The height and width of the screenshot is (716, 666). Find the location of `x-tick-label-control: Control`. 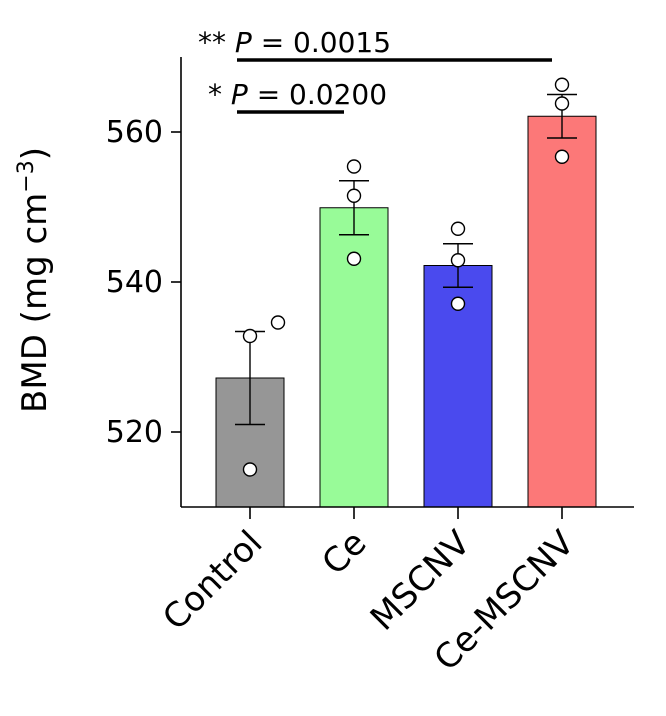

x-tick-label-control: Control is located at coordinates (212, 580).